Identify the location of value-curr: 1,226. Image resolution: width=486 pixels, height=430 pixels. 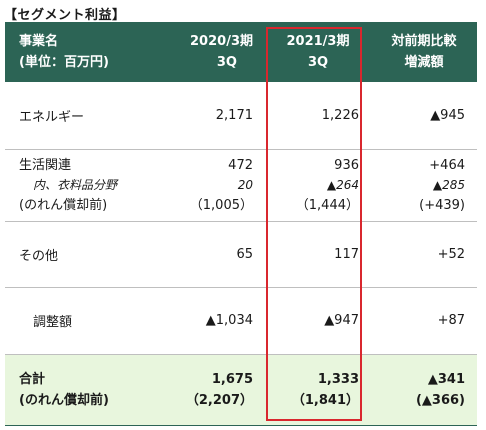
(318, 116).